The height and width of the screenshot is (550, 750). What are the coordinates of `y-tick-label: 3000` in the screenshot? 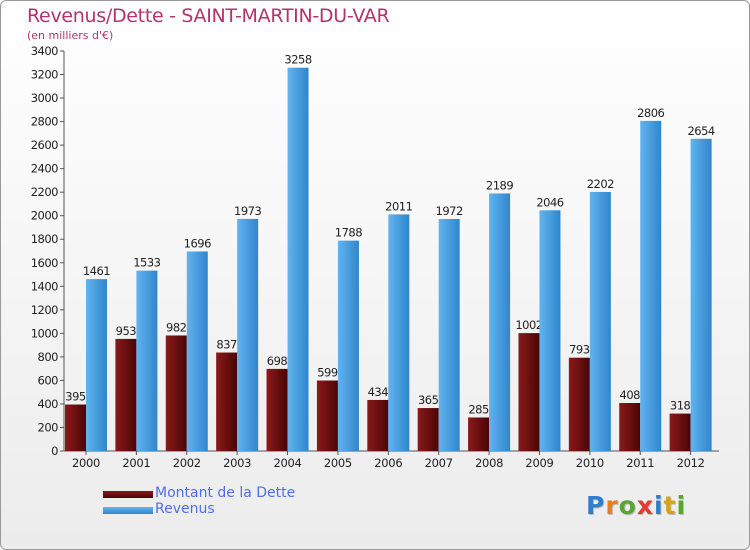 It's located at (44, 98).